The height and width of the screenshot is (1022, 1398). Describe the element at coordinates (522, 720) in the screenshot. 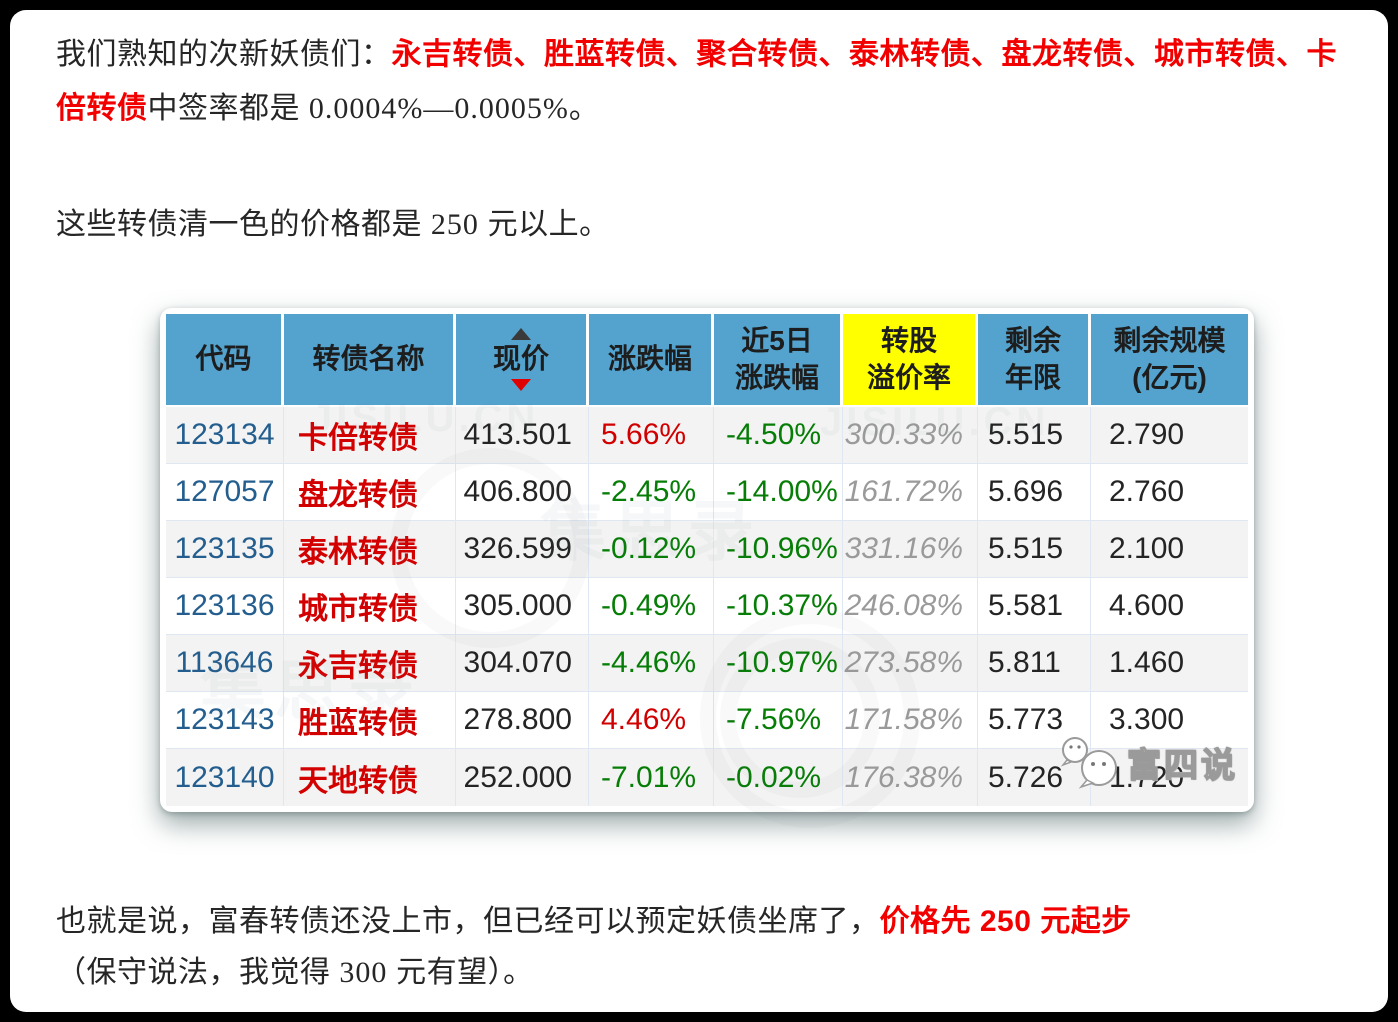

I see `bond-price: 278.800` at that location.